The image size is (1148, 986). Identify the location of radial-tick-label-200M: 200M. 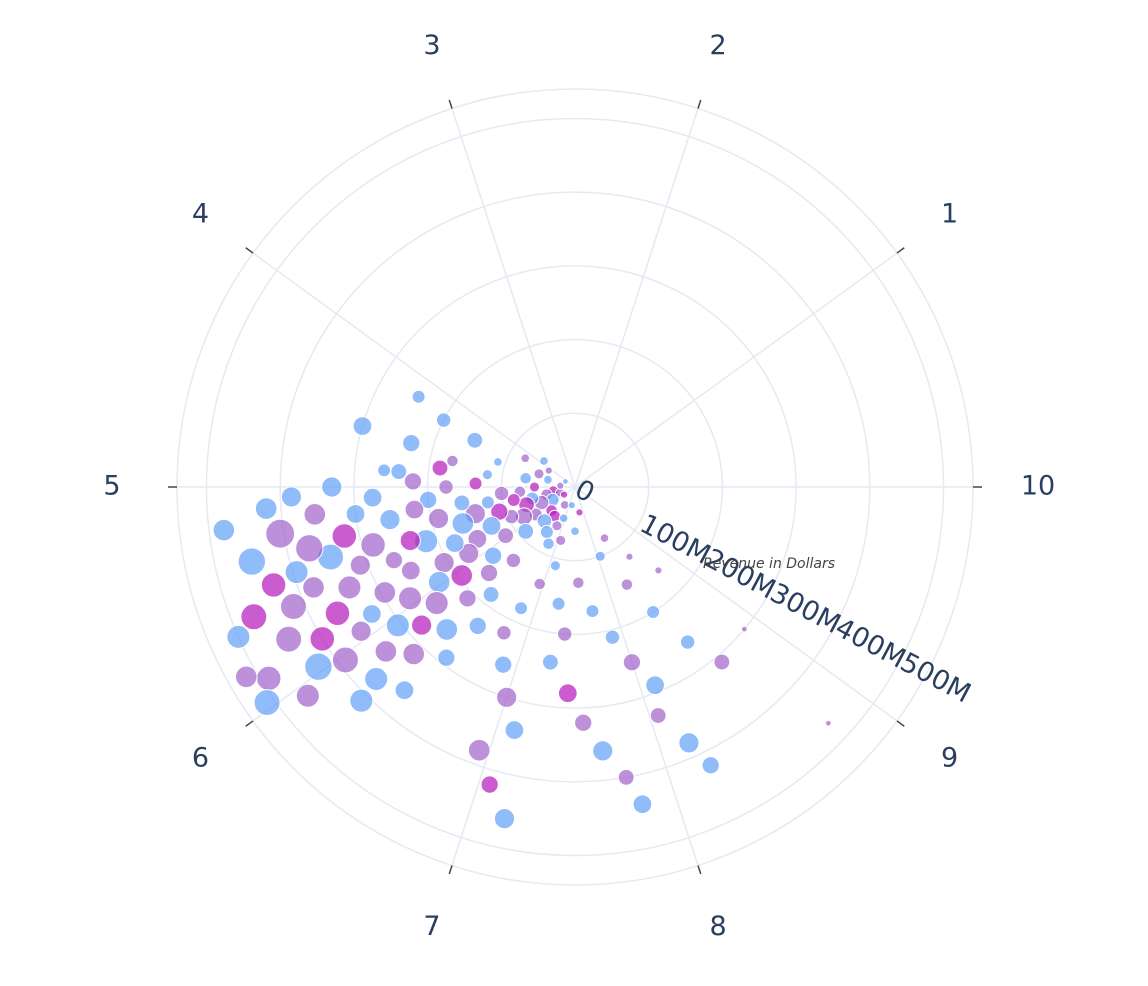
(740, 574).